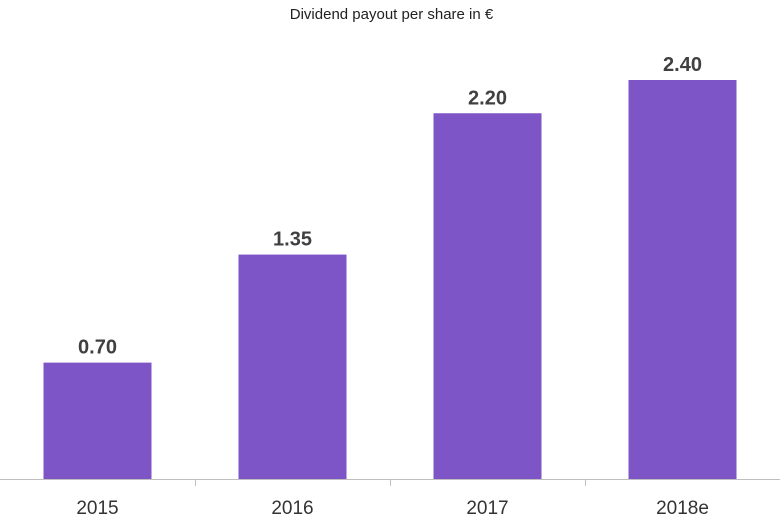  Describe the element at coordinates (292, 366) in the screenshot. I see `bar-2016` at that location.